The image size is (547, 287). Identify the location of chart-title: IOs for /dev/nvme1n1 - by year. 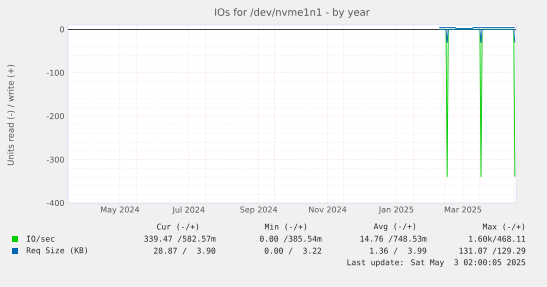
(292, 13).